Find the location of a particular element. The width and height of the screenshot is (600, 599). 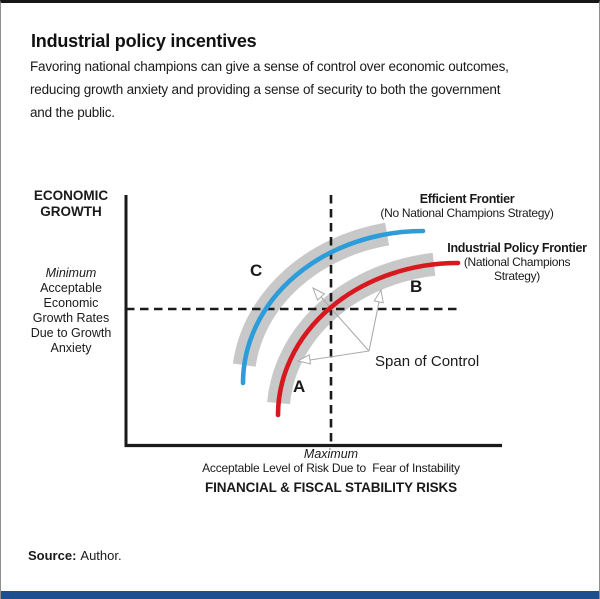

span-of-control-label: Span of Control is located at coordinates (427, 361).